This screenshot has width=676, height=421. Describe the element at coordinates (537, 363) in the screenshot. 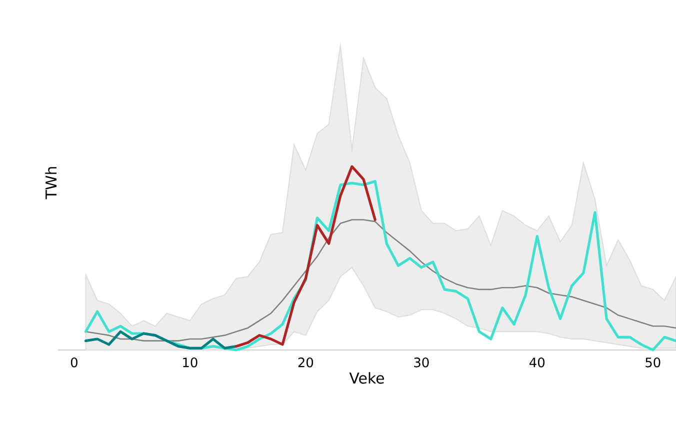

I see `x-tick-label: 40` at that location.